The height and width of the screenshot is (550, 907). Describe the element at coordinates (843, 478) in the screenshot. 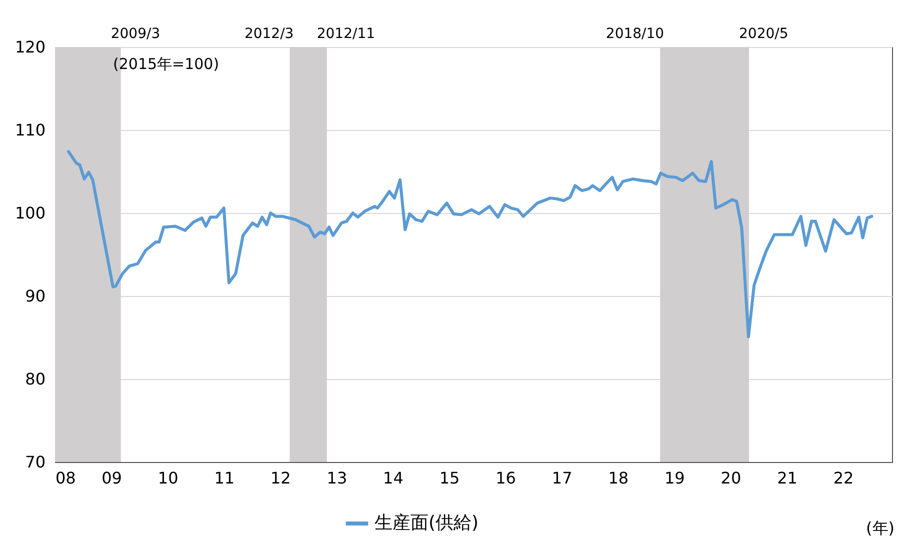

I see `x-tick-label: 22` at that location.